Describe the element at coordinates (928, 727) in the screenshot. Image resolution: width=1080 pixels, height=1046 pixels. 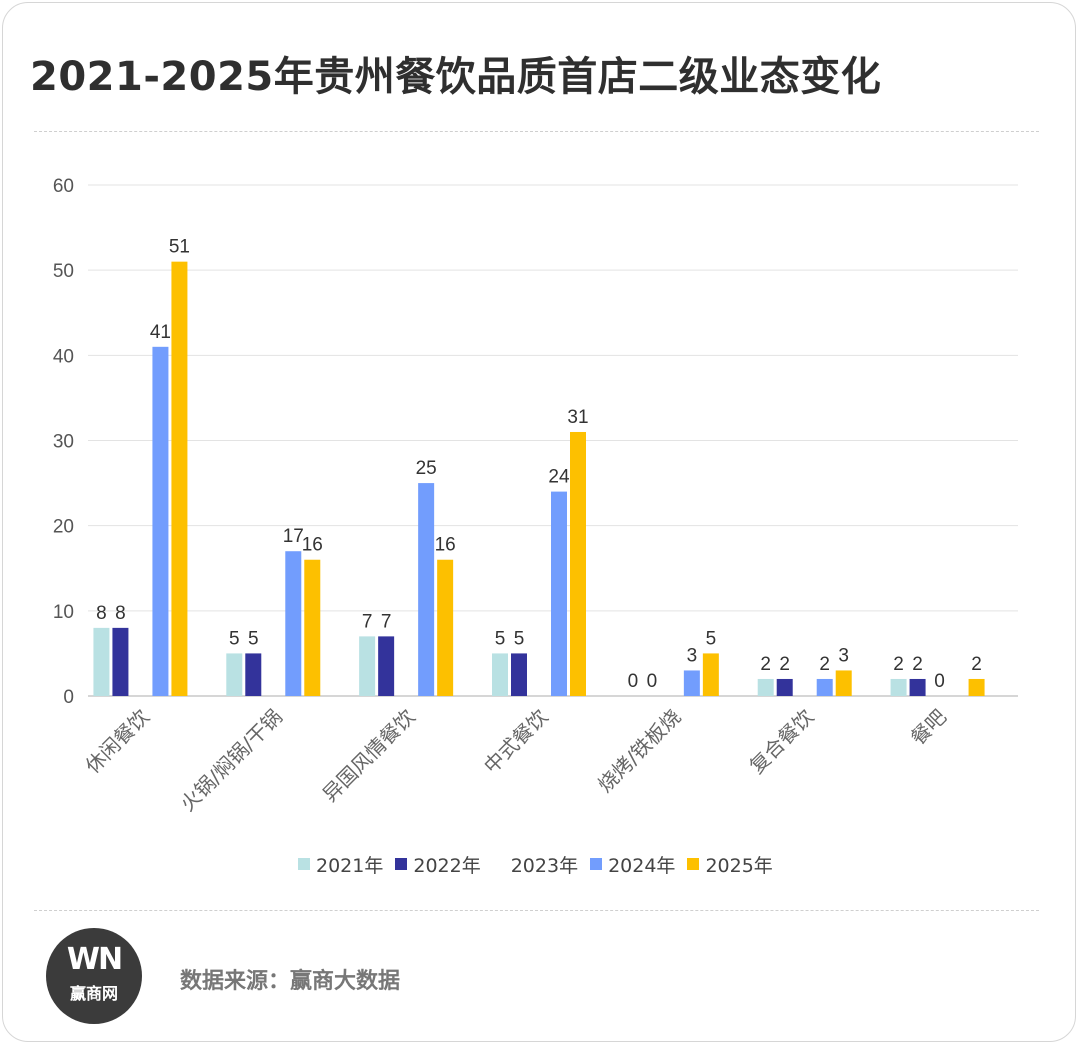
I see `x-category-label: 餐吧` at that location.